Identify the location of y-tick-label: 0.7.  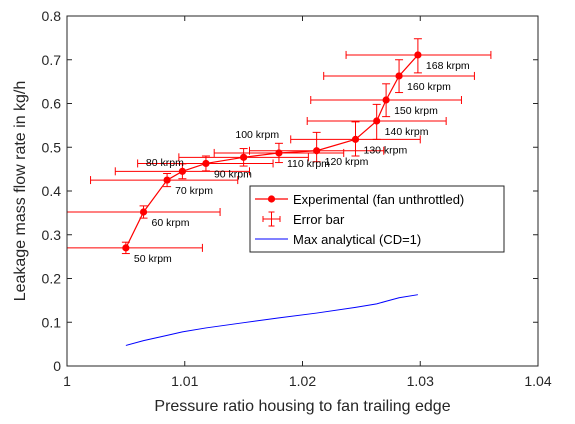
(52, 60).